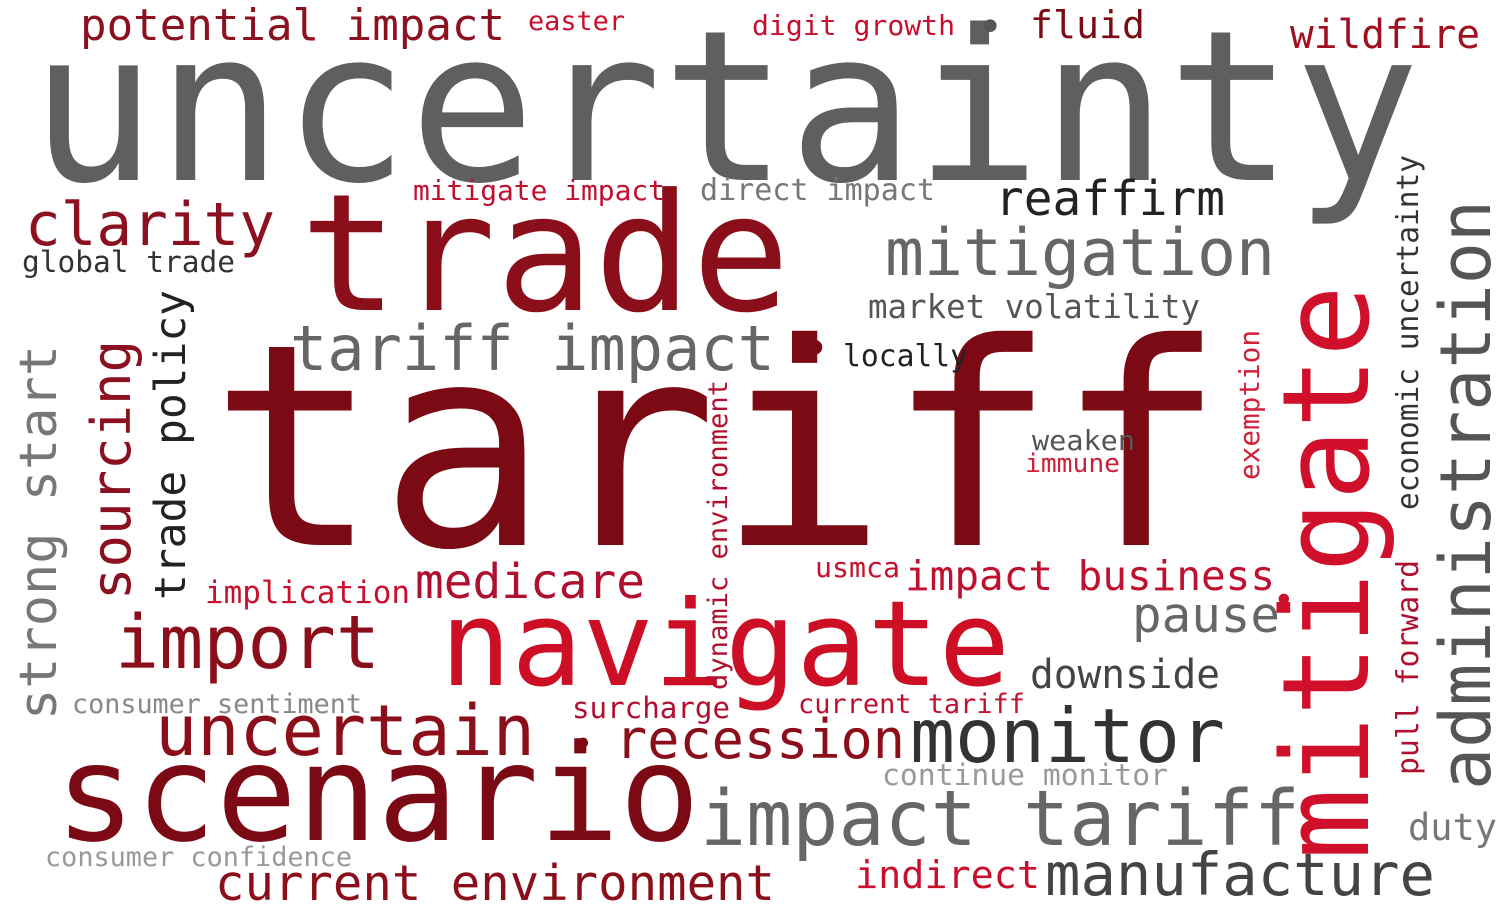  Describe the element at coordinates (1385, 35) in the screenshot. I see `word: wildfire` at that location.